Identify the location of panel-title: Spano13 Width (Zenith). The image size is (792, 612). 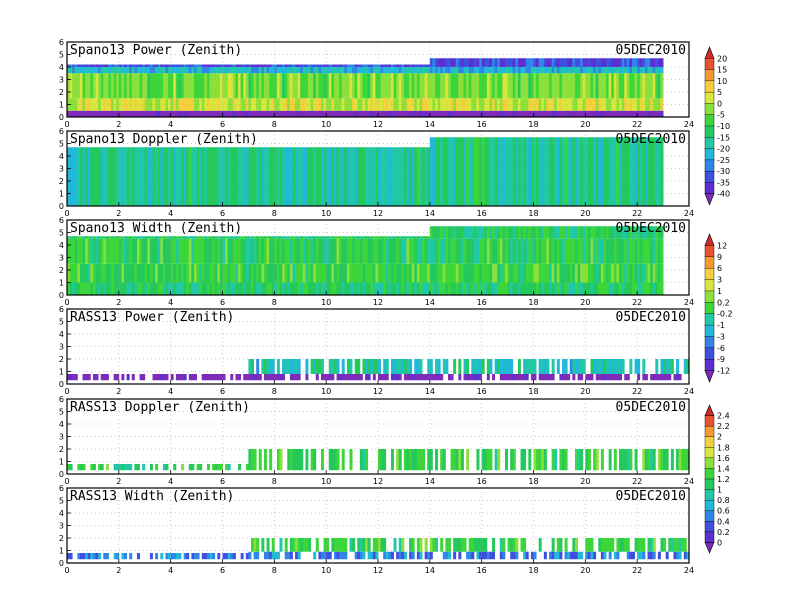
(156, 228).